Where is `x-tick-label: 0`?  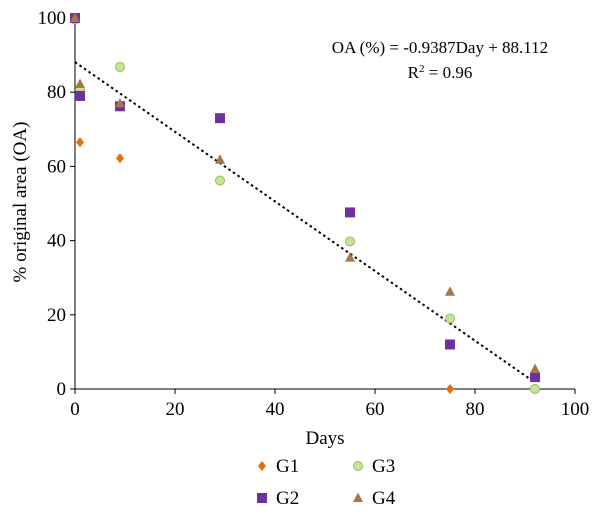 x-tick-label: 0 is located at coordinates (75, 409).